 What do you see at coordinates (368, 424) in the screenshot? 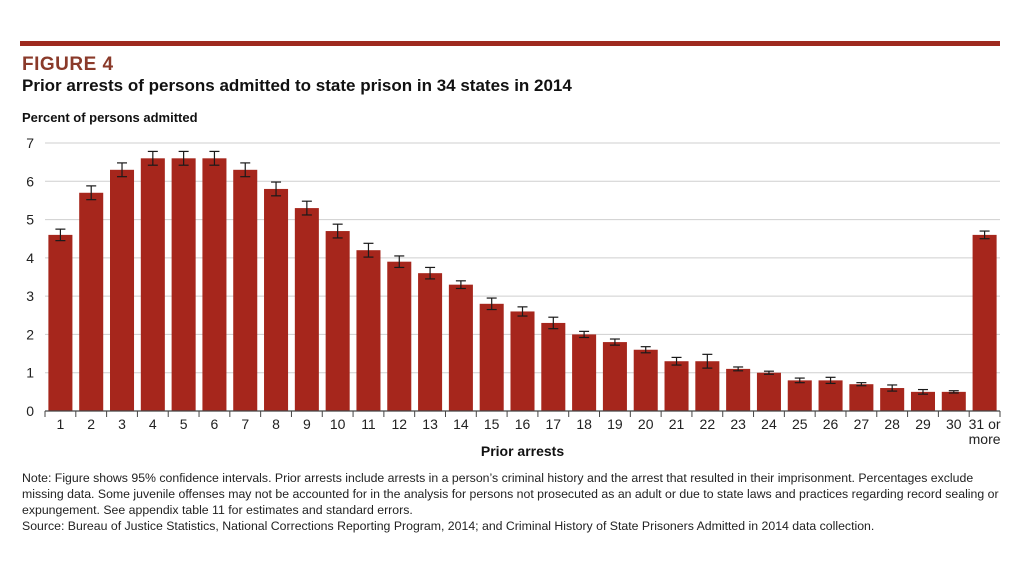
I see `x-tick-label: 11` at bounding box center [368, 424].